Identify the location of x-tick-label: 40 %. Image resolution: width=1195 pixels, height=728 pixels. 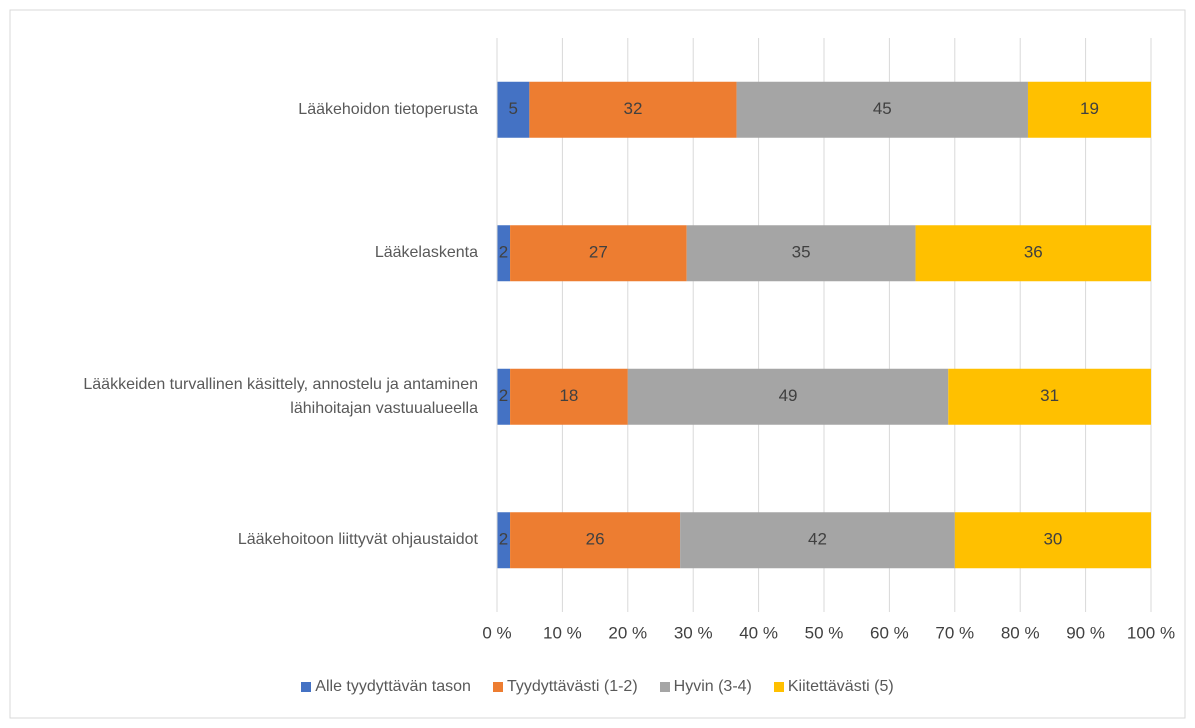
(758, 632).